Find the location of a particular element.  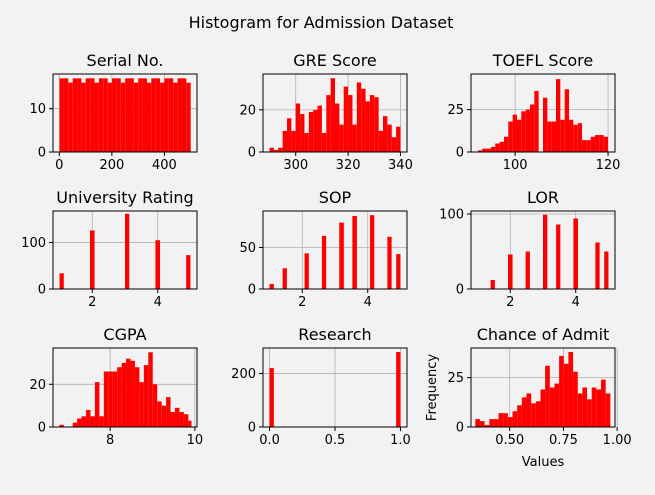

subplot-title: Research is located at coordinates (334, 334).